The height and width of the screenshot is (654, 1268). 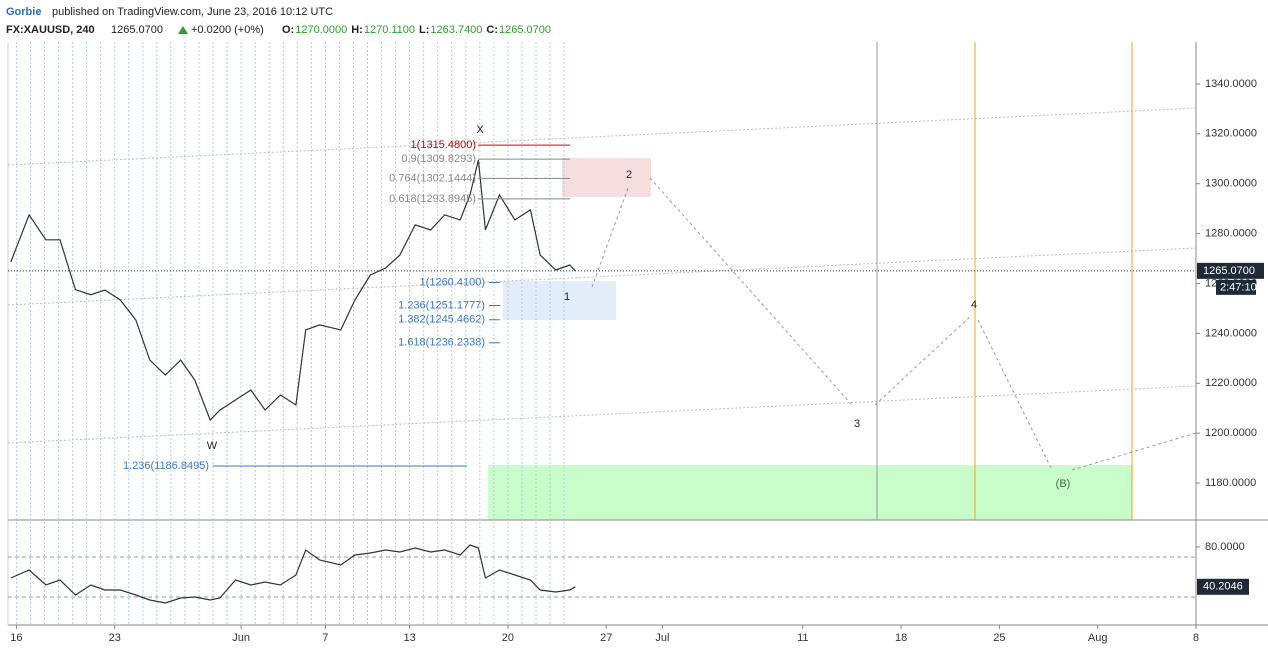 I want to click on wave-label: X, so click(x=480, y=130).